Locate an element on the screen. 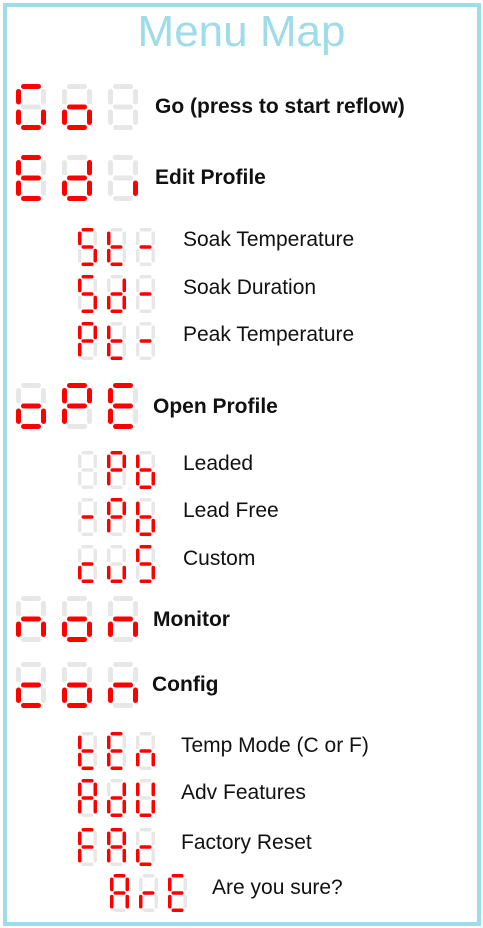  menu-item-label: Temp Mode (C or F) is located at coordinates (275, 745).